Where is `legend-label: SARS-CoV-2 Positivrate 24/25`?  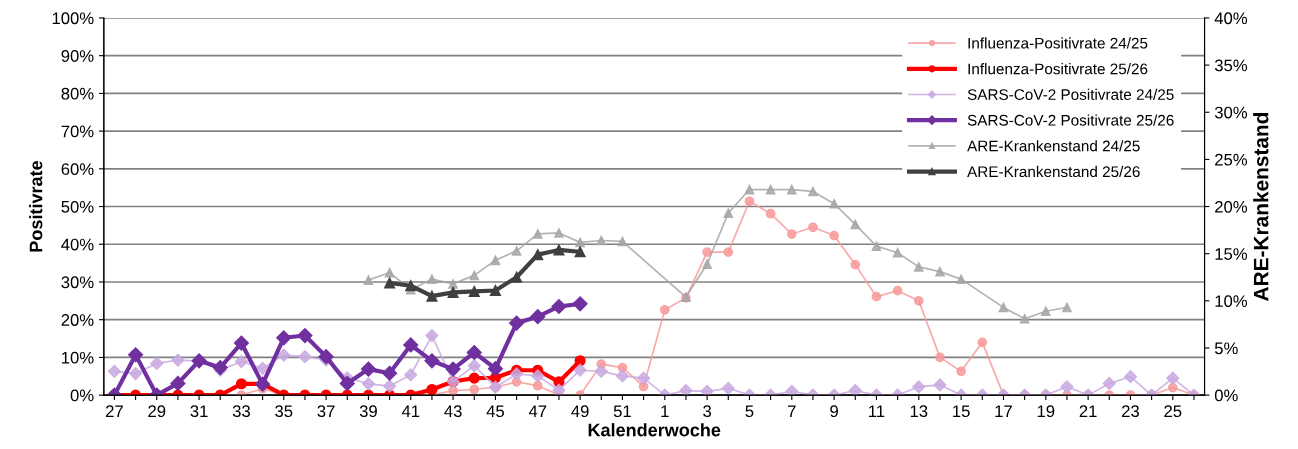
legend-label: SARS-CoV-2 Positivrate 24/25 is located at coordinates (1070, 94).